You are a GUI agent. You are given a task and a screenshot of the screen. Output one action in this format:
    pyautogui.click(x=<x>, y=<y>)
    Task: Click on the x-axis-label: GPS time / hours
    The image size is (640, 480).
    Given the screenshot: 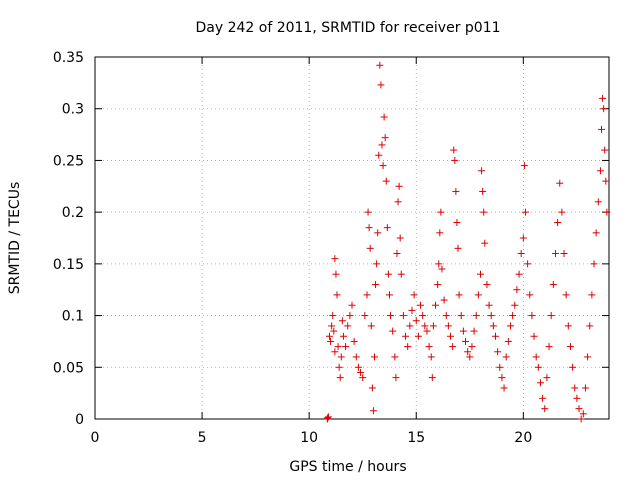 What is the action you would take?
    pyautogui.click(x=347, y=467)
    